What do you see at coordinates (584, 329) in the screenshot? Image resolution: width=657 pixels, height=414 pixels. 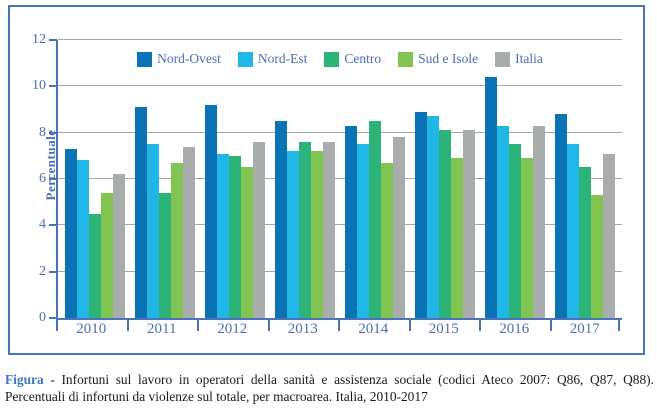 I see `x-label-2017: 2017` at bounding box center [584, 329].